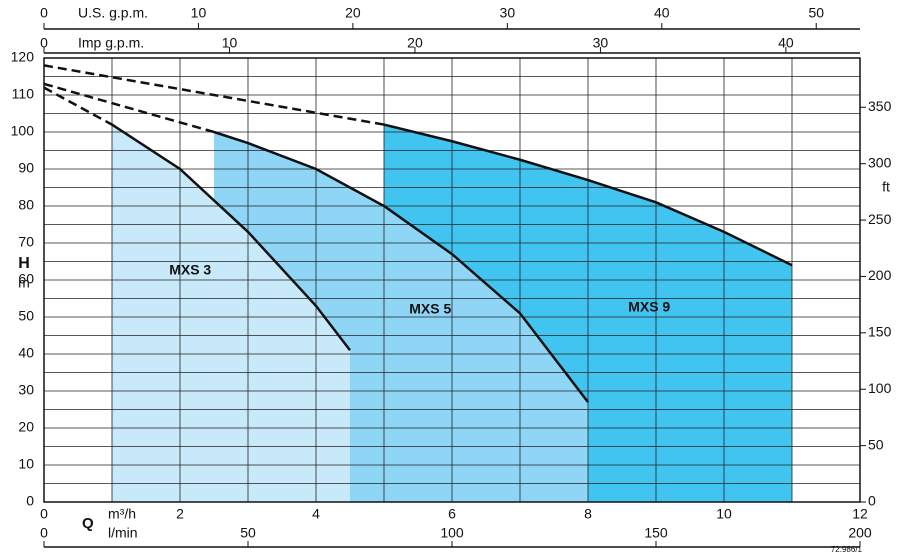  Describe the element at coordinates (190, 269) in the screenshot. I see `series-label: MXS 3` at that location.